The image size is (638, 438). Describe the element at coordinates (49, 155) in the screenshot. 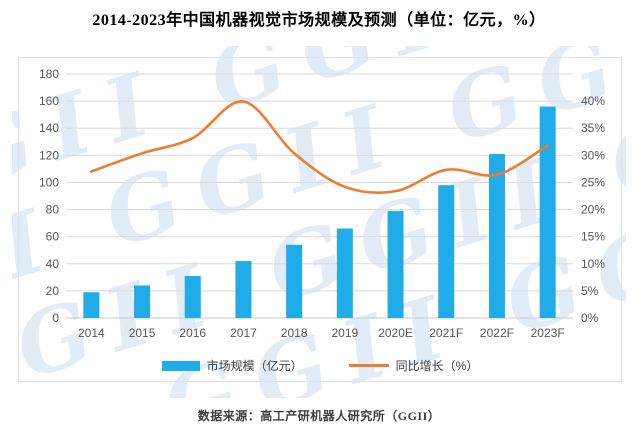

I see `left-axis-tick-label: 120` at that location.